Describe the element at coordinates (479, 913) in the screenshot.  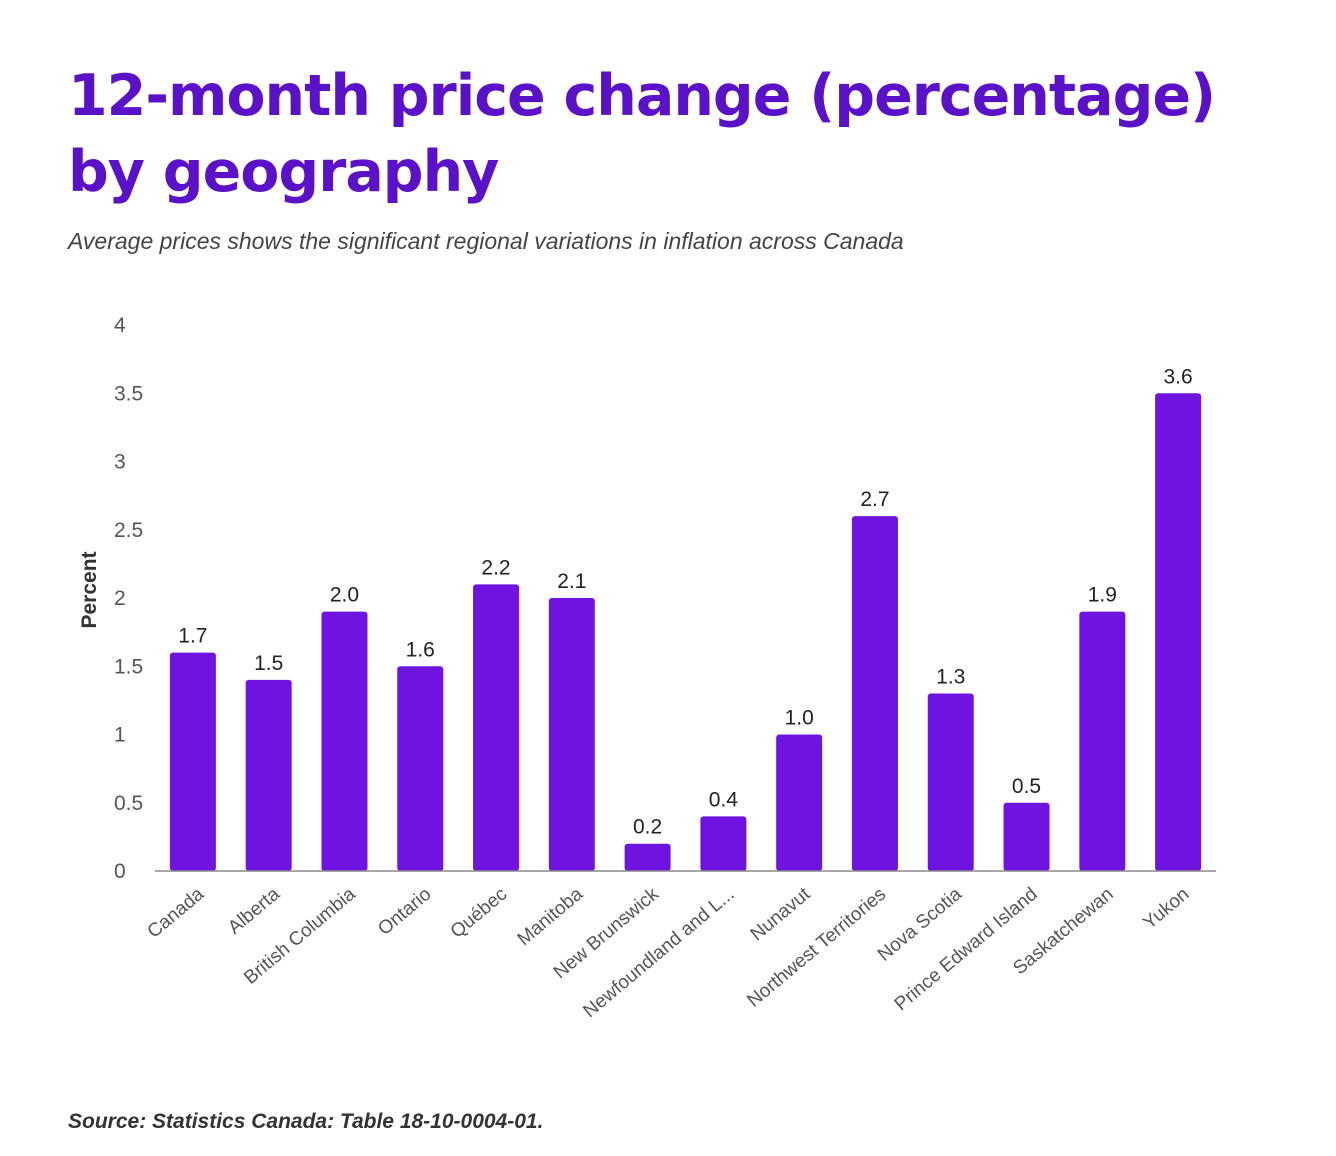
I see `x-tick-label: Québec` at that location.